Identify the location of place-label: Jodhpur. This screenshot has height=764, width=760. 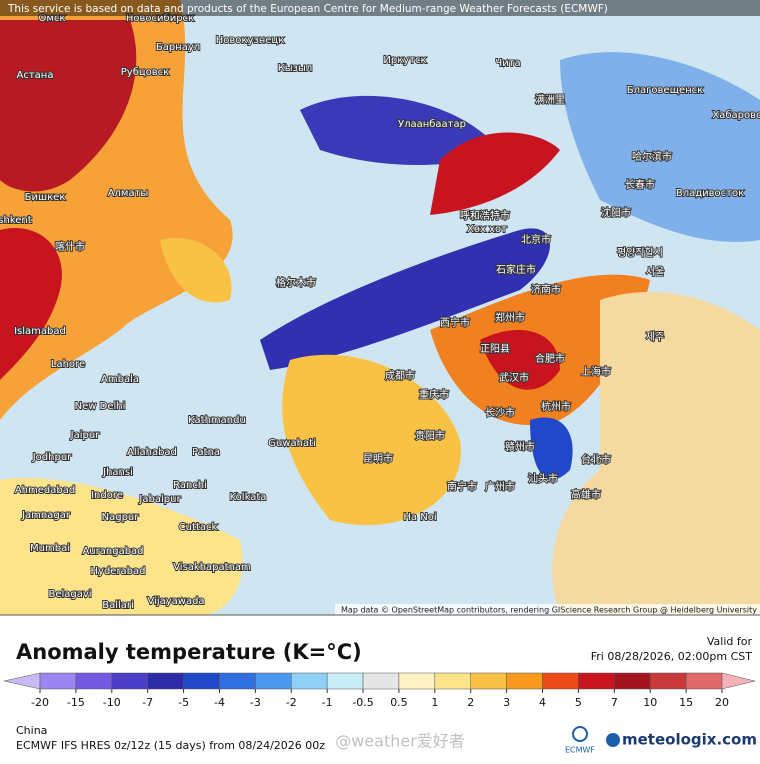
(52, 457).